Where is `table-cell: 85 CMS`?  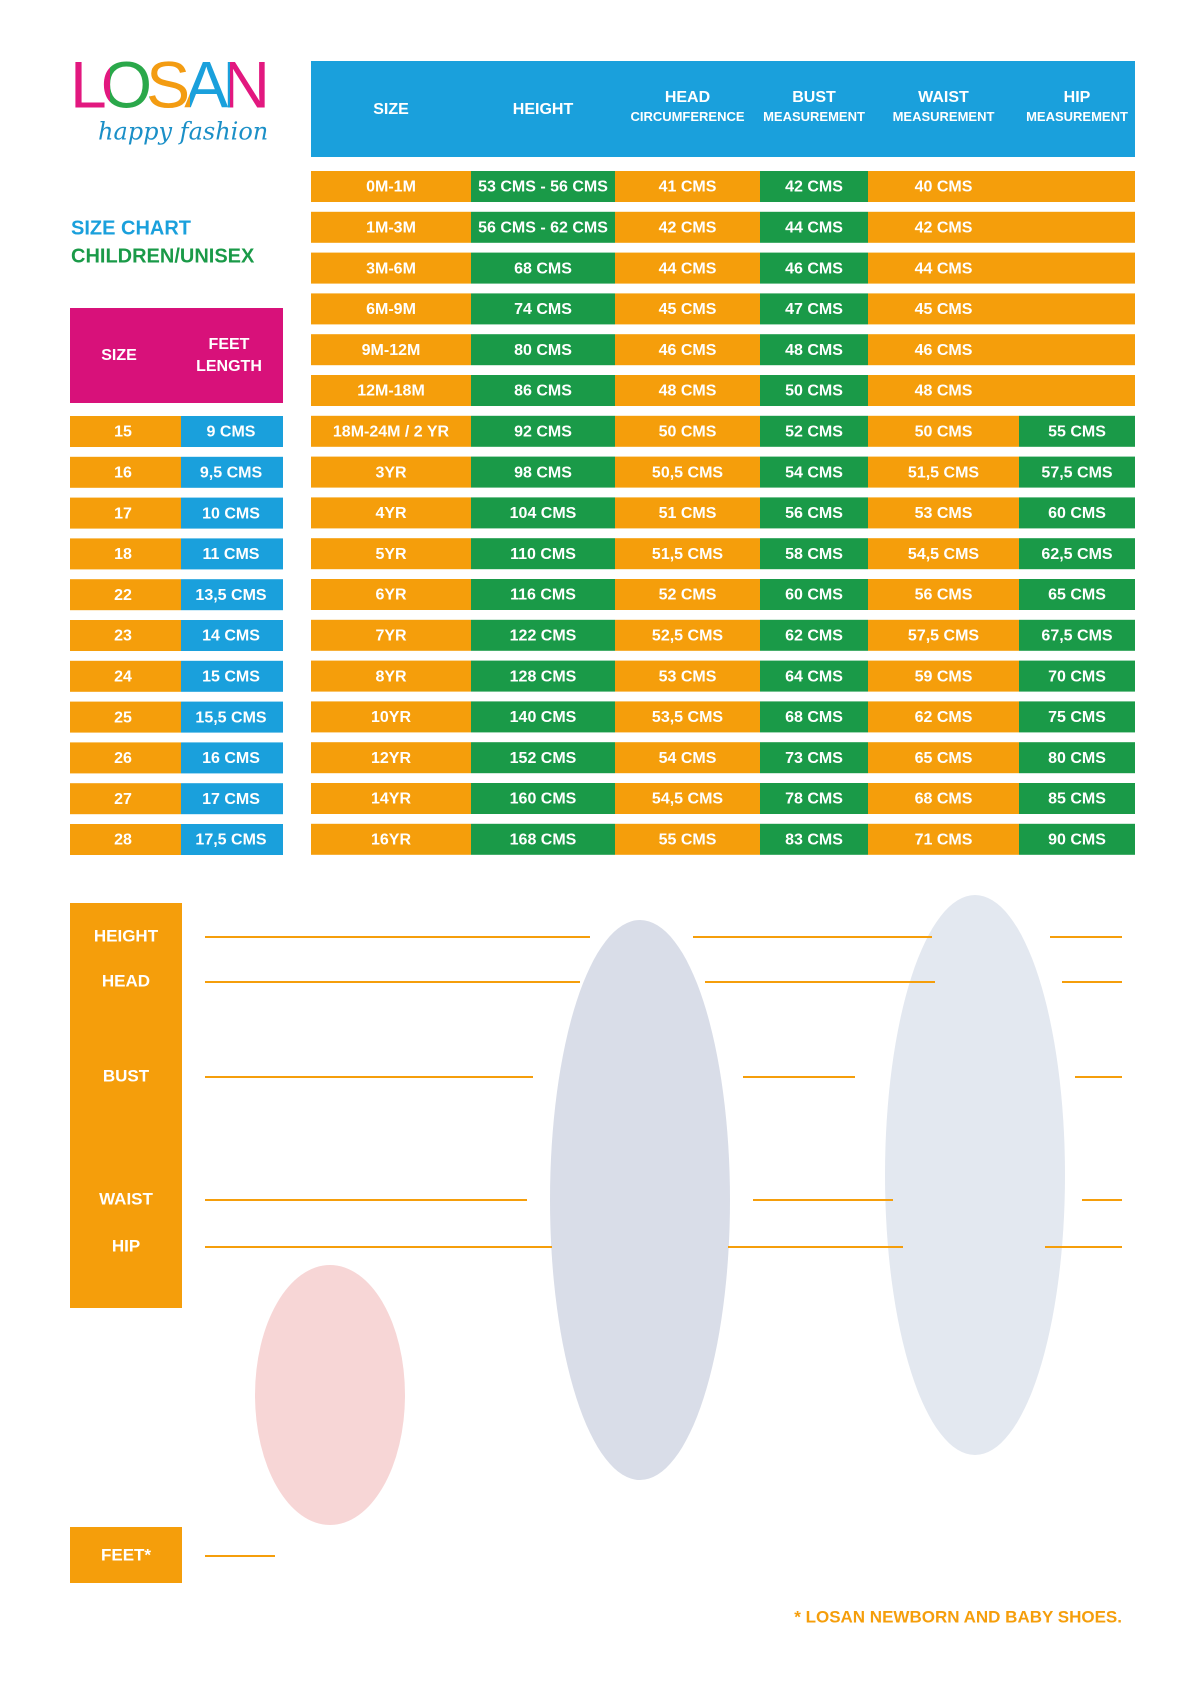
table-cell: 85 CMS is located at coordinates (1077, 799).